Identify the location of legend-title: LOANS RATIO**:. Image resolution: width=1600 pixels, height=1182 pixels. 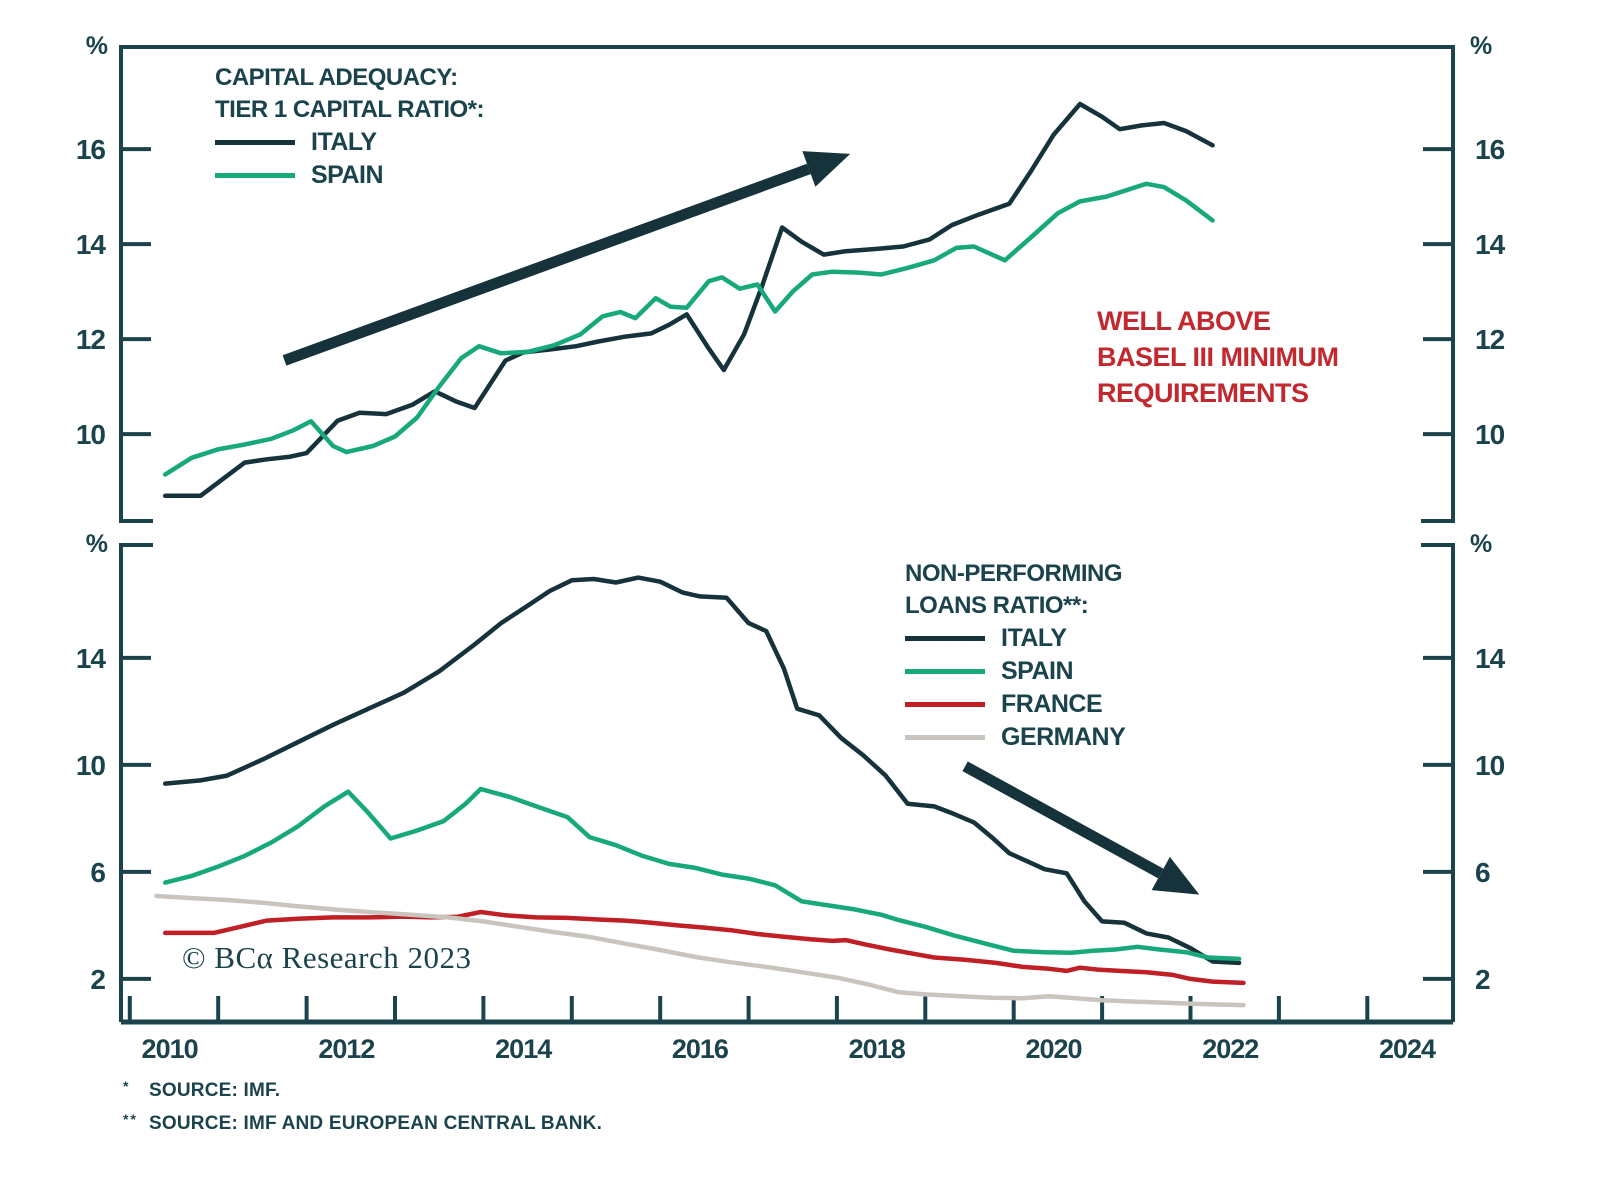
(997, 605).